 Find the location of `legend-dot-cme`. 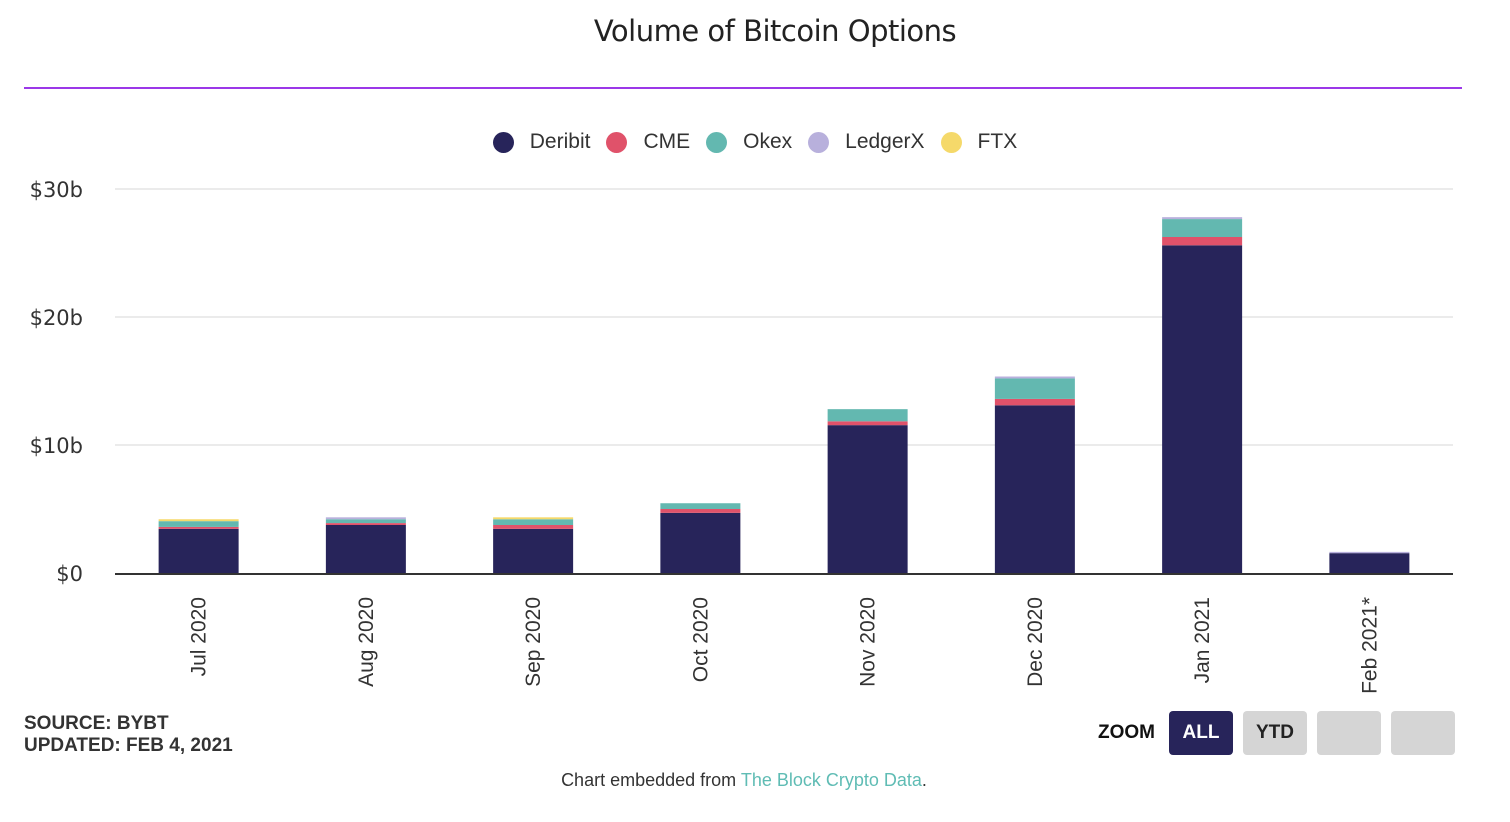

legend-dot-cme is located at coordinates (617, 142).